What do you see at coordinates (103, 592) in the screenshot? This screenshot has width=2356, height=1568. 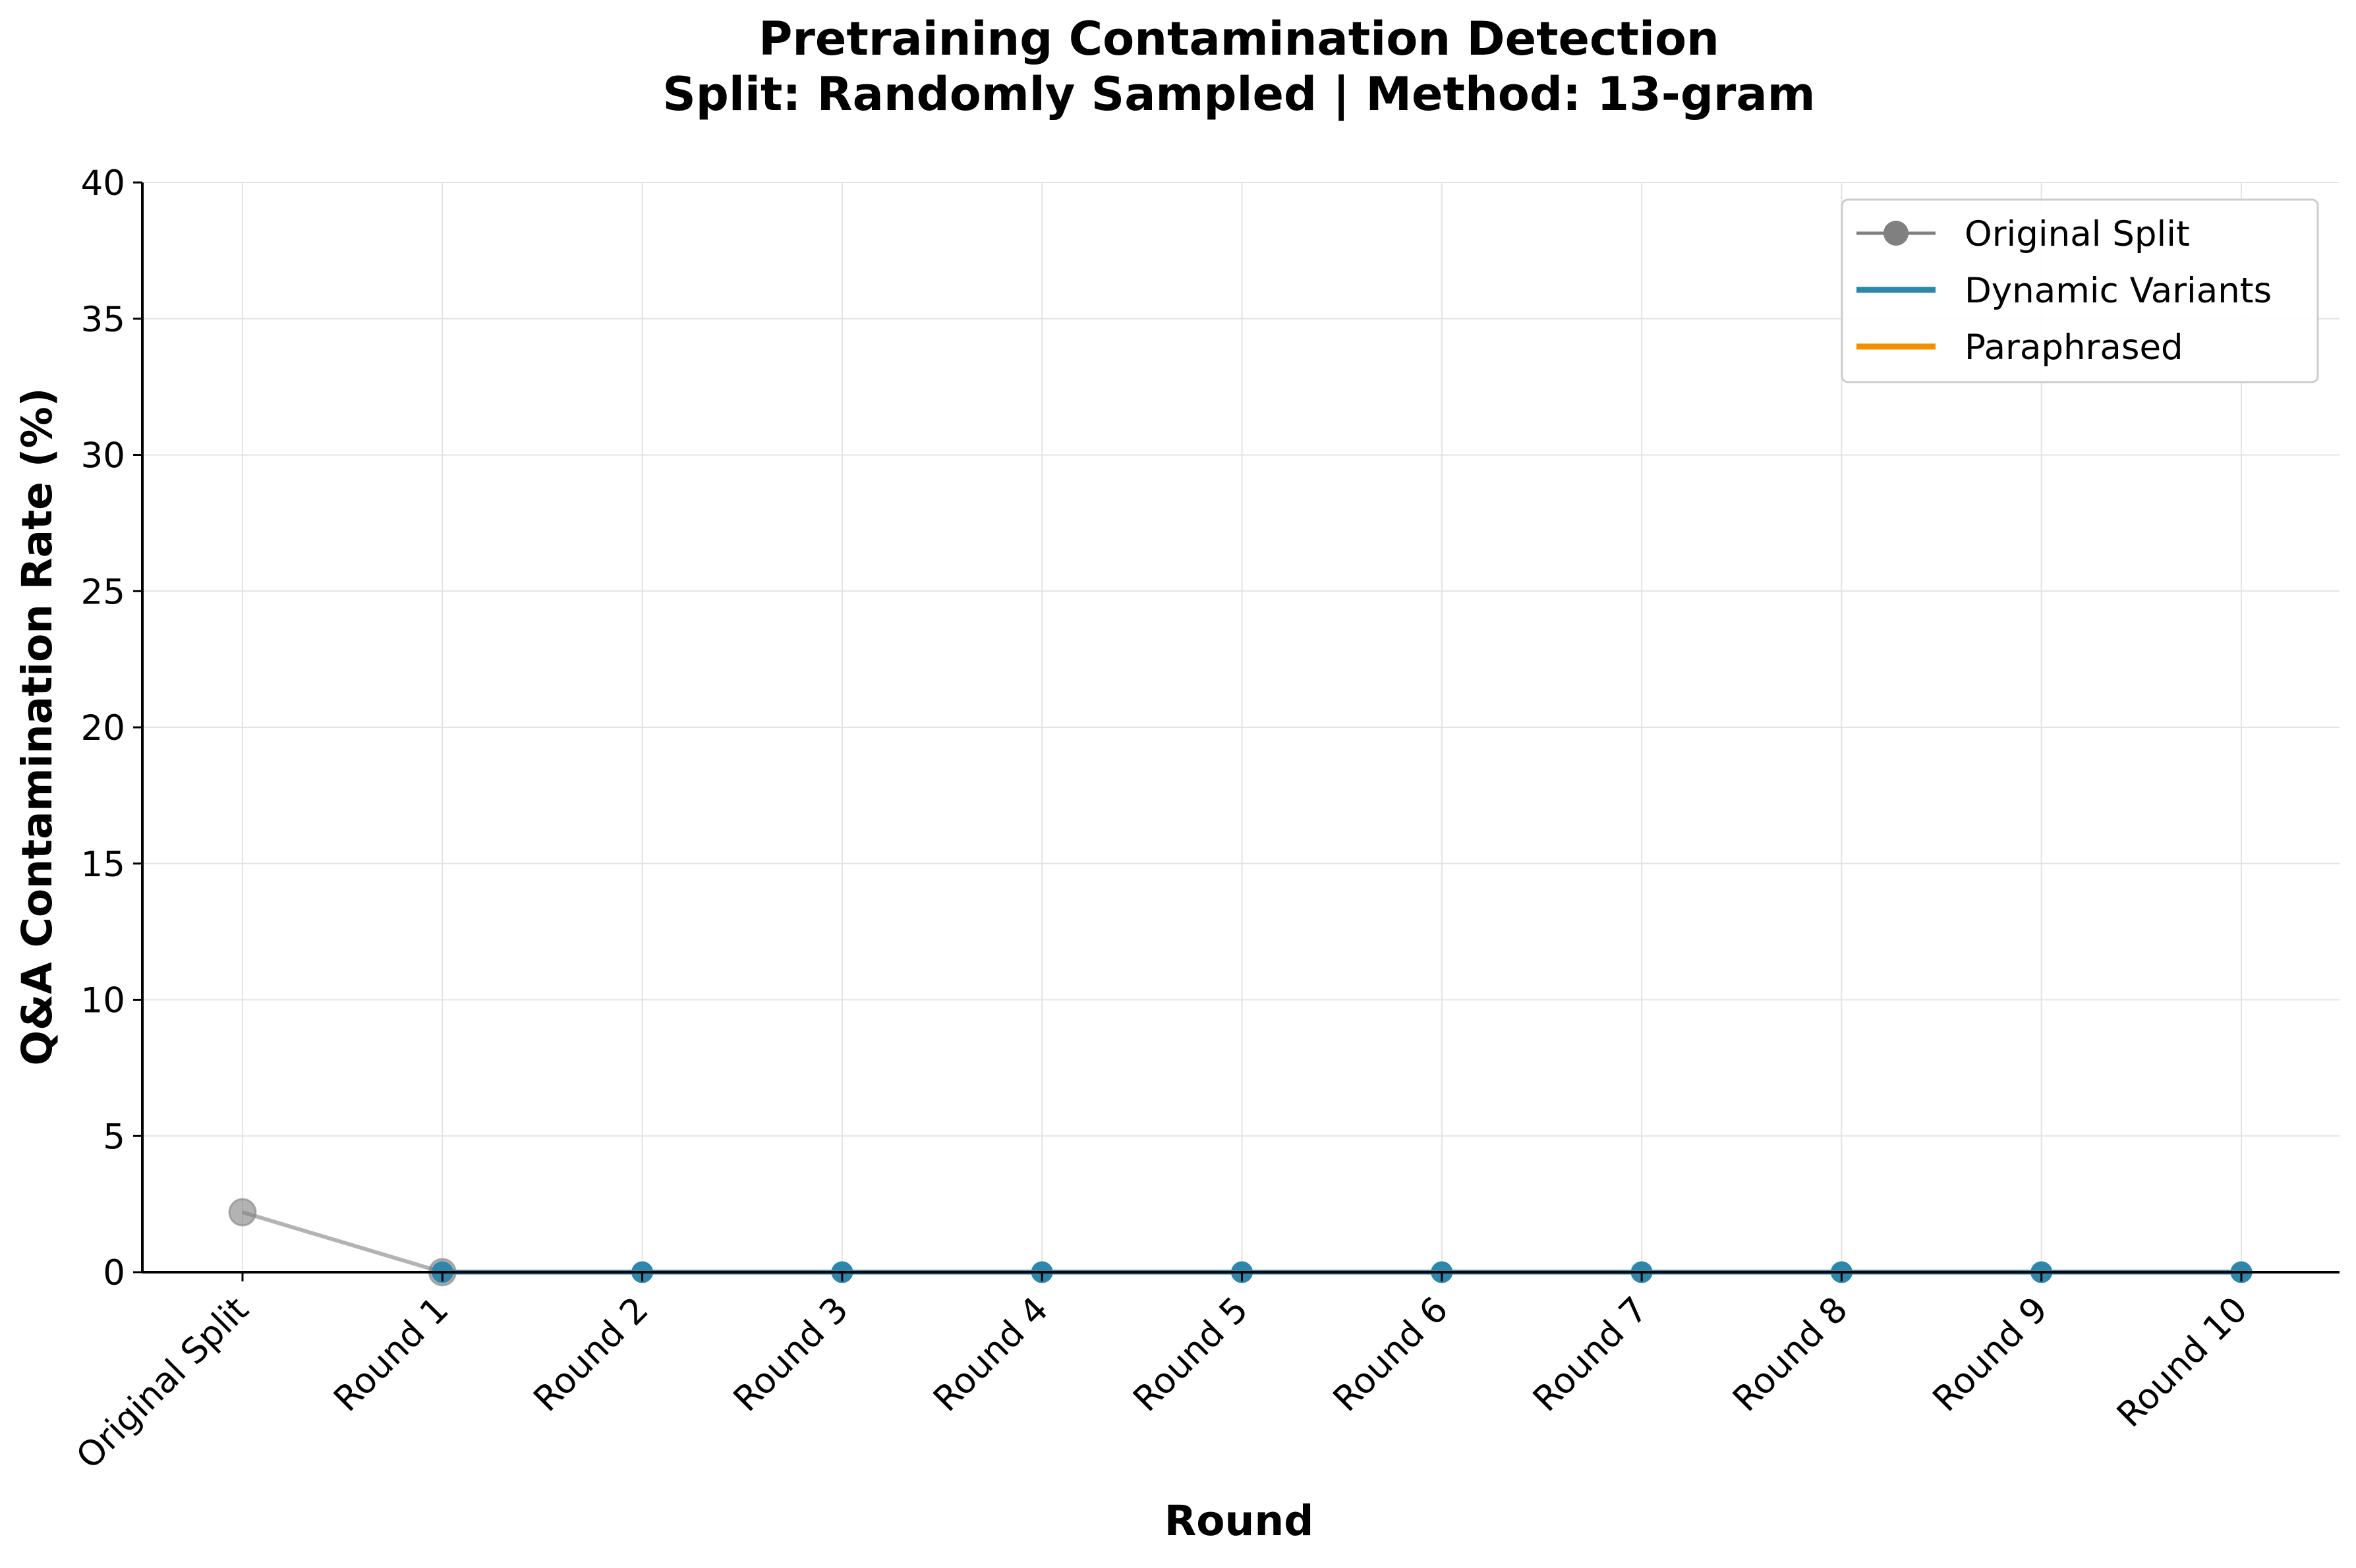 I see `y-tick-label: 25` at bounding box center [103, 592].